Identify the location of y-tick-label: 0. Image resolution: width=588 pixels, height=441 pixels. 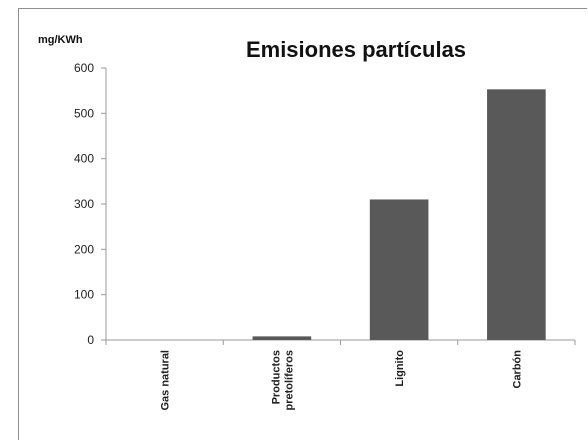
(90, 340).